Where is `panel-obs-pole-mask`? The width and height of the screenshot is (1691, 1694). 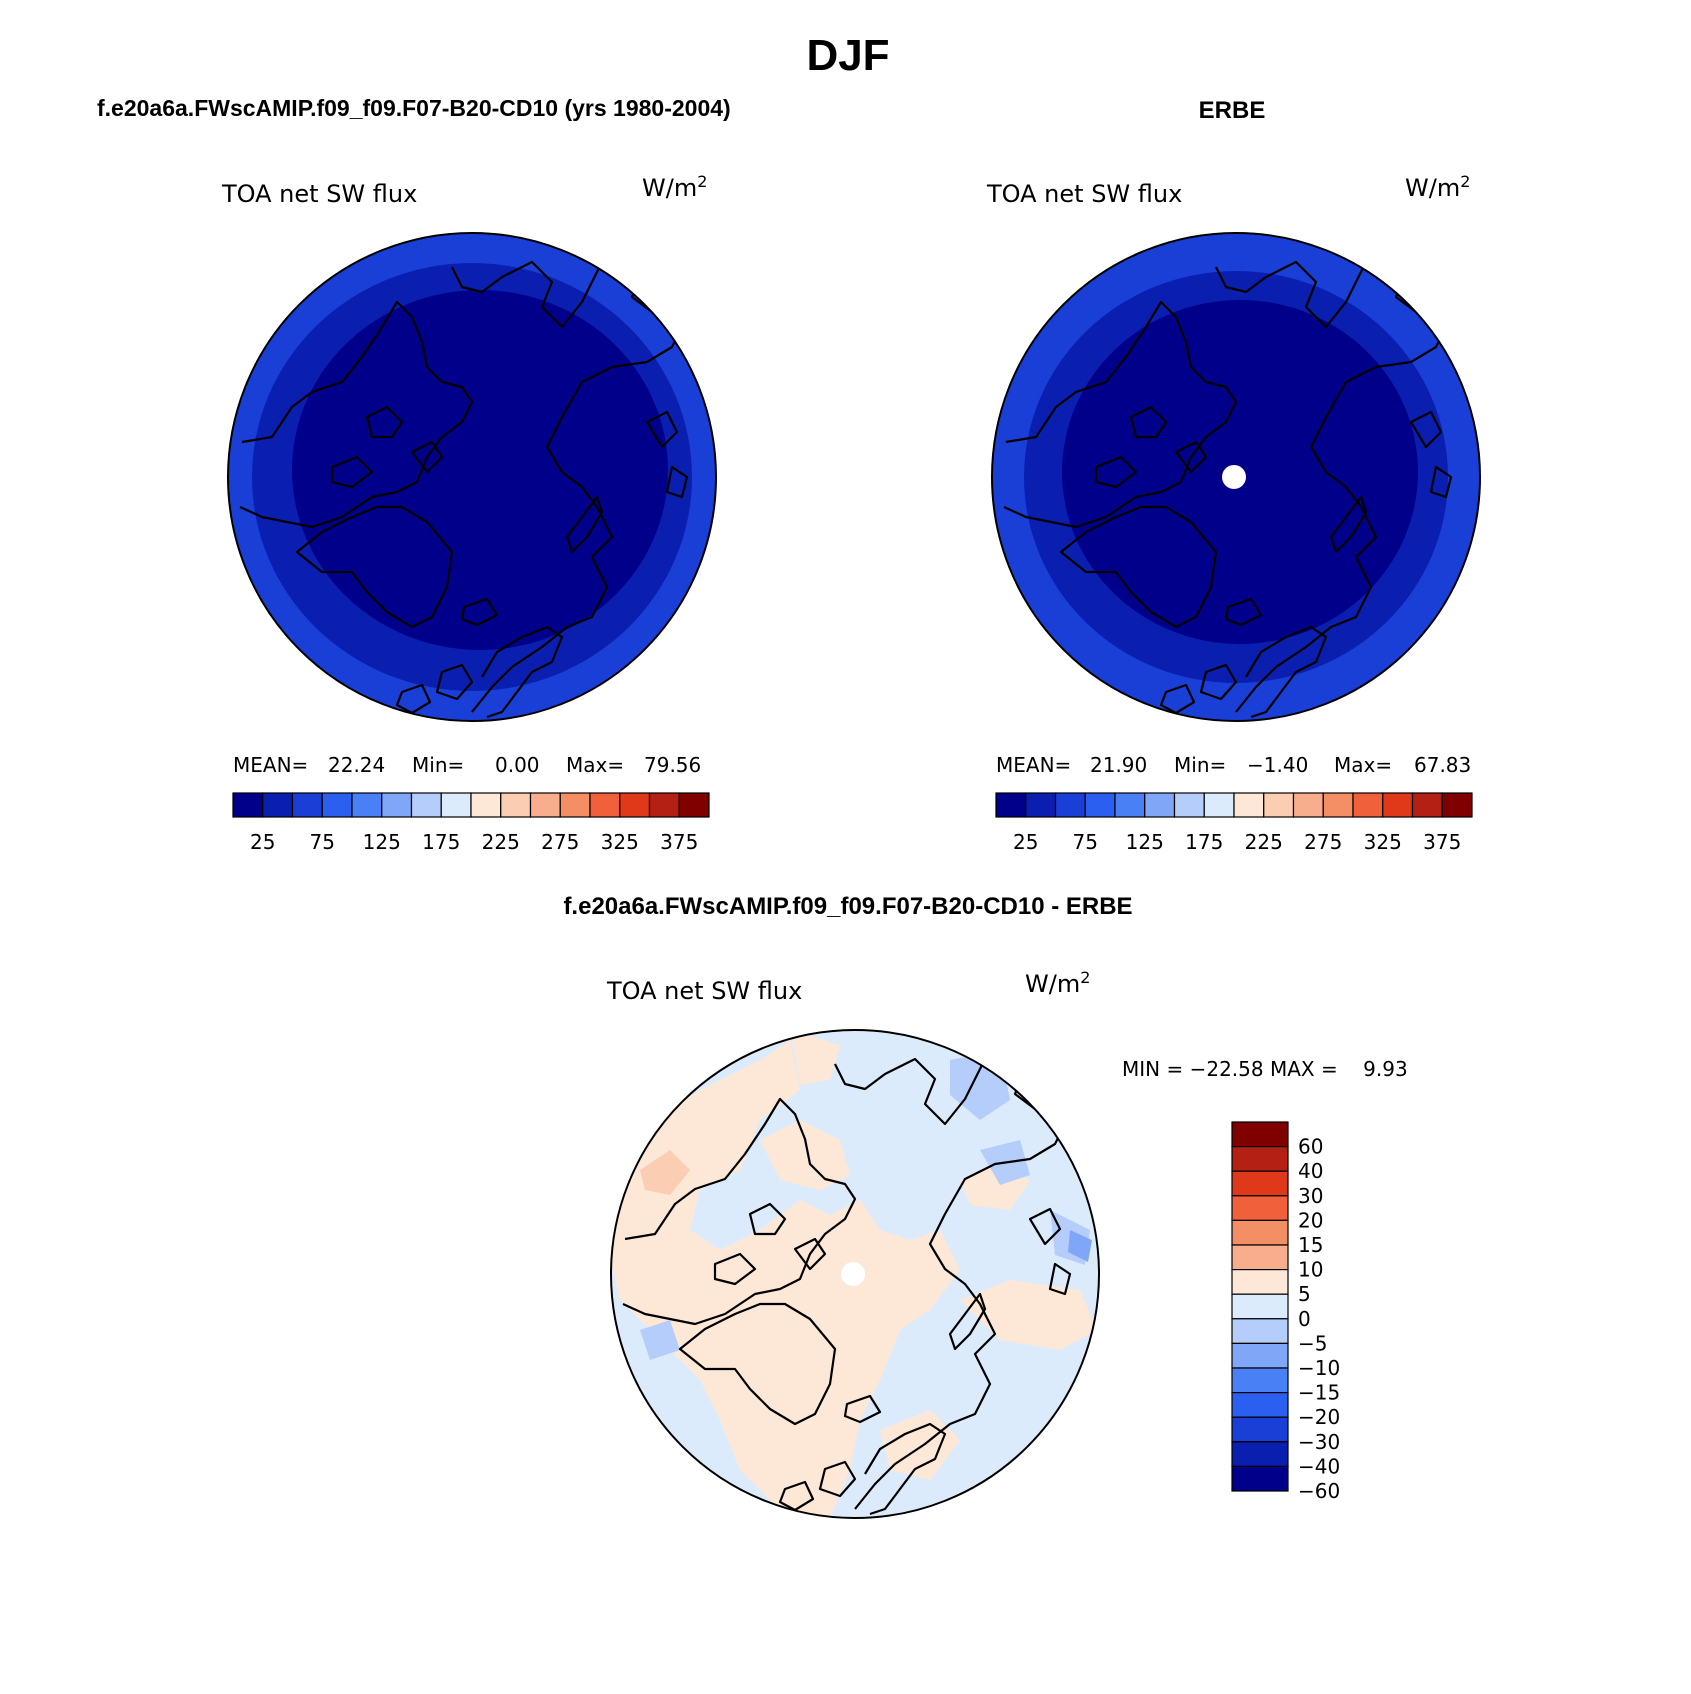
panel-obs-pole-mask is located at coordinates (1234, 477).